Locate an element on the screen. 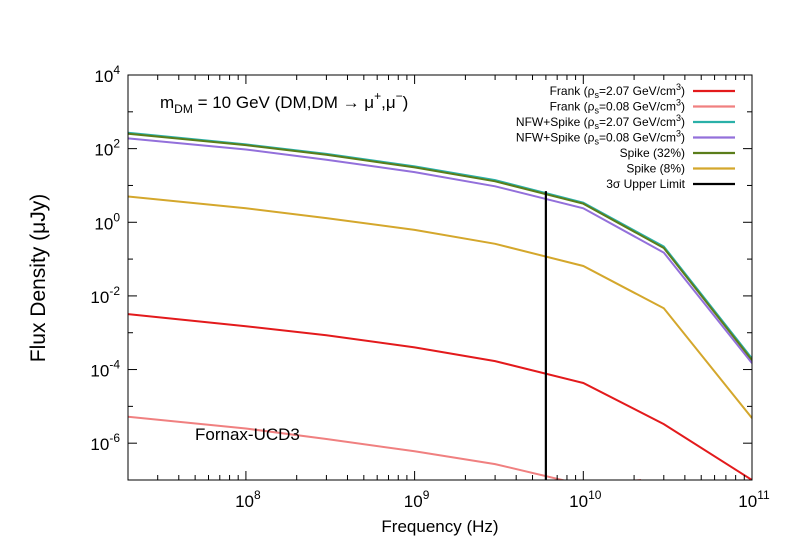  source-label: Fornax-UCD3 is located at coordinates (247, 434).